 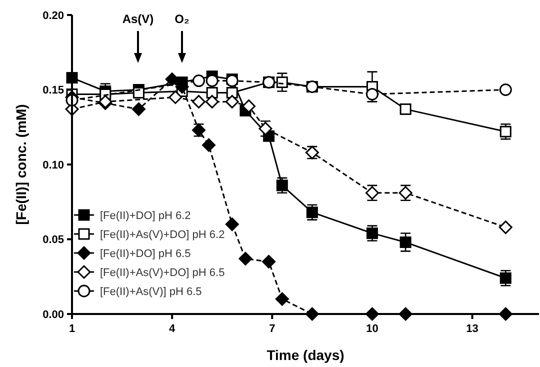 What do you see at coordinates (145, 216) in the screenshot?
I see `legend-label: [Fe(II)+DO] pH 6.2` at bounding box center [145, 216].